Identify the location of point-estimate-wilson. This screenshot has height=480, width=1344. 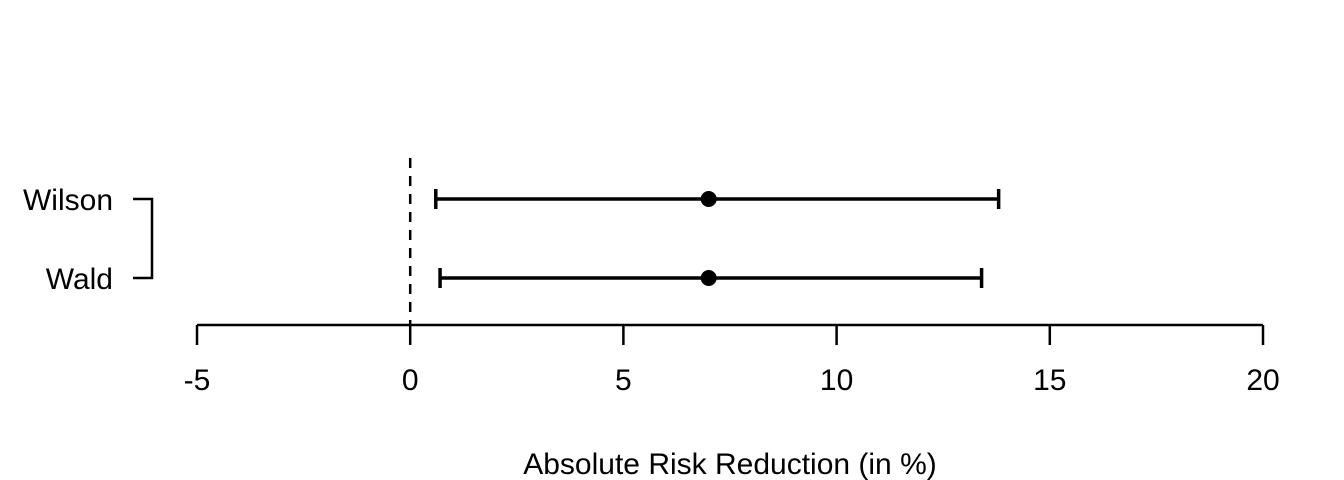
(708, 199).